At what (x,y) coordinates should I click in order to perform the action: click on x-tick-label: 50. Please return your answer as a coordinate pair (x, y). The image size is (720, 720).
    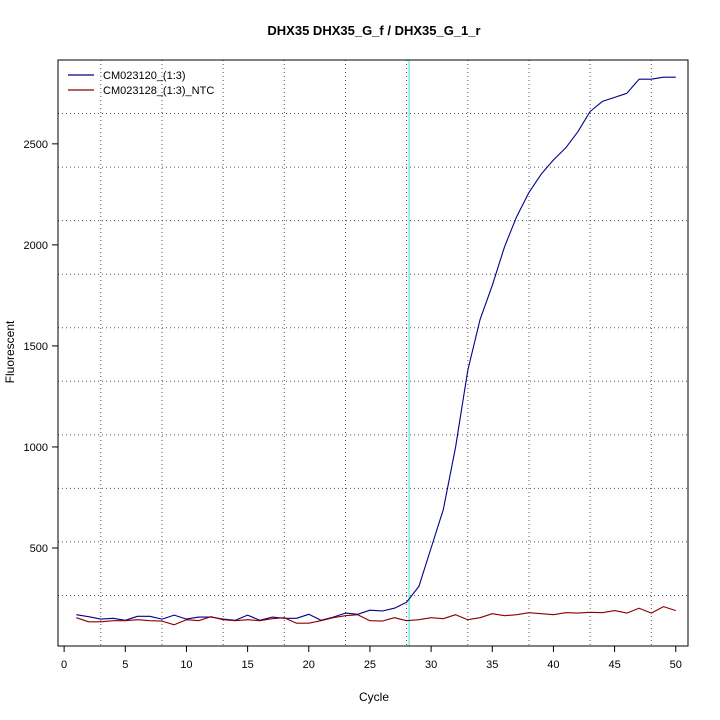
    Looking at the image, I should click on (676, 665).